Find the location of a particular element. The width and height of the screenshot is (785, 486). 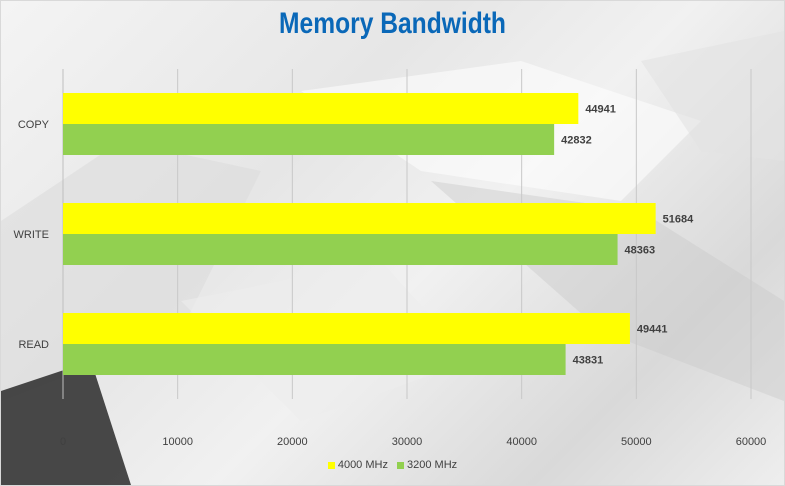

legend-swatch-4000mhz is located at coordinates (331, 465).